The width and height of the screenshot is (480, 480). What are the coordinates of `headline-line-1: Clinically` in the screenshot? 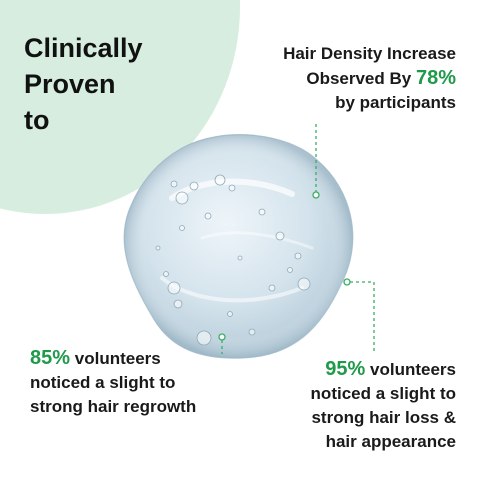 It's located at (83, 48).